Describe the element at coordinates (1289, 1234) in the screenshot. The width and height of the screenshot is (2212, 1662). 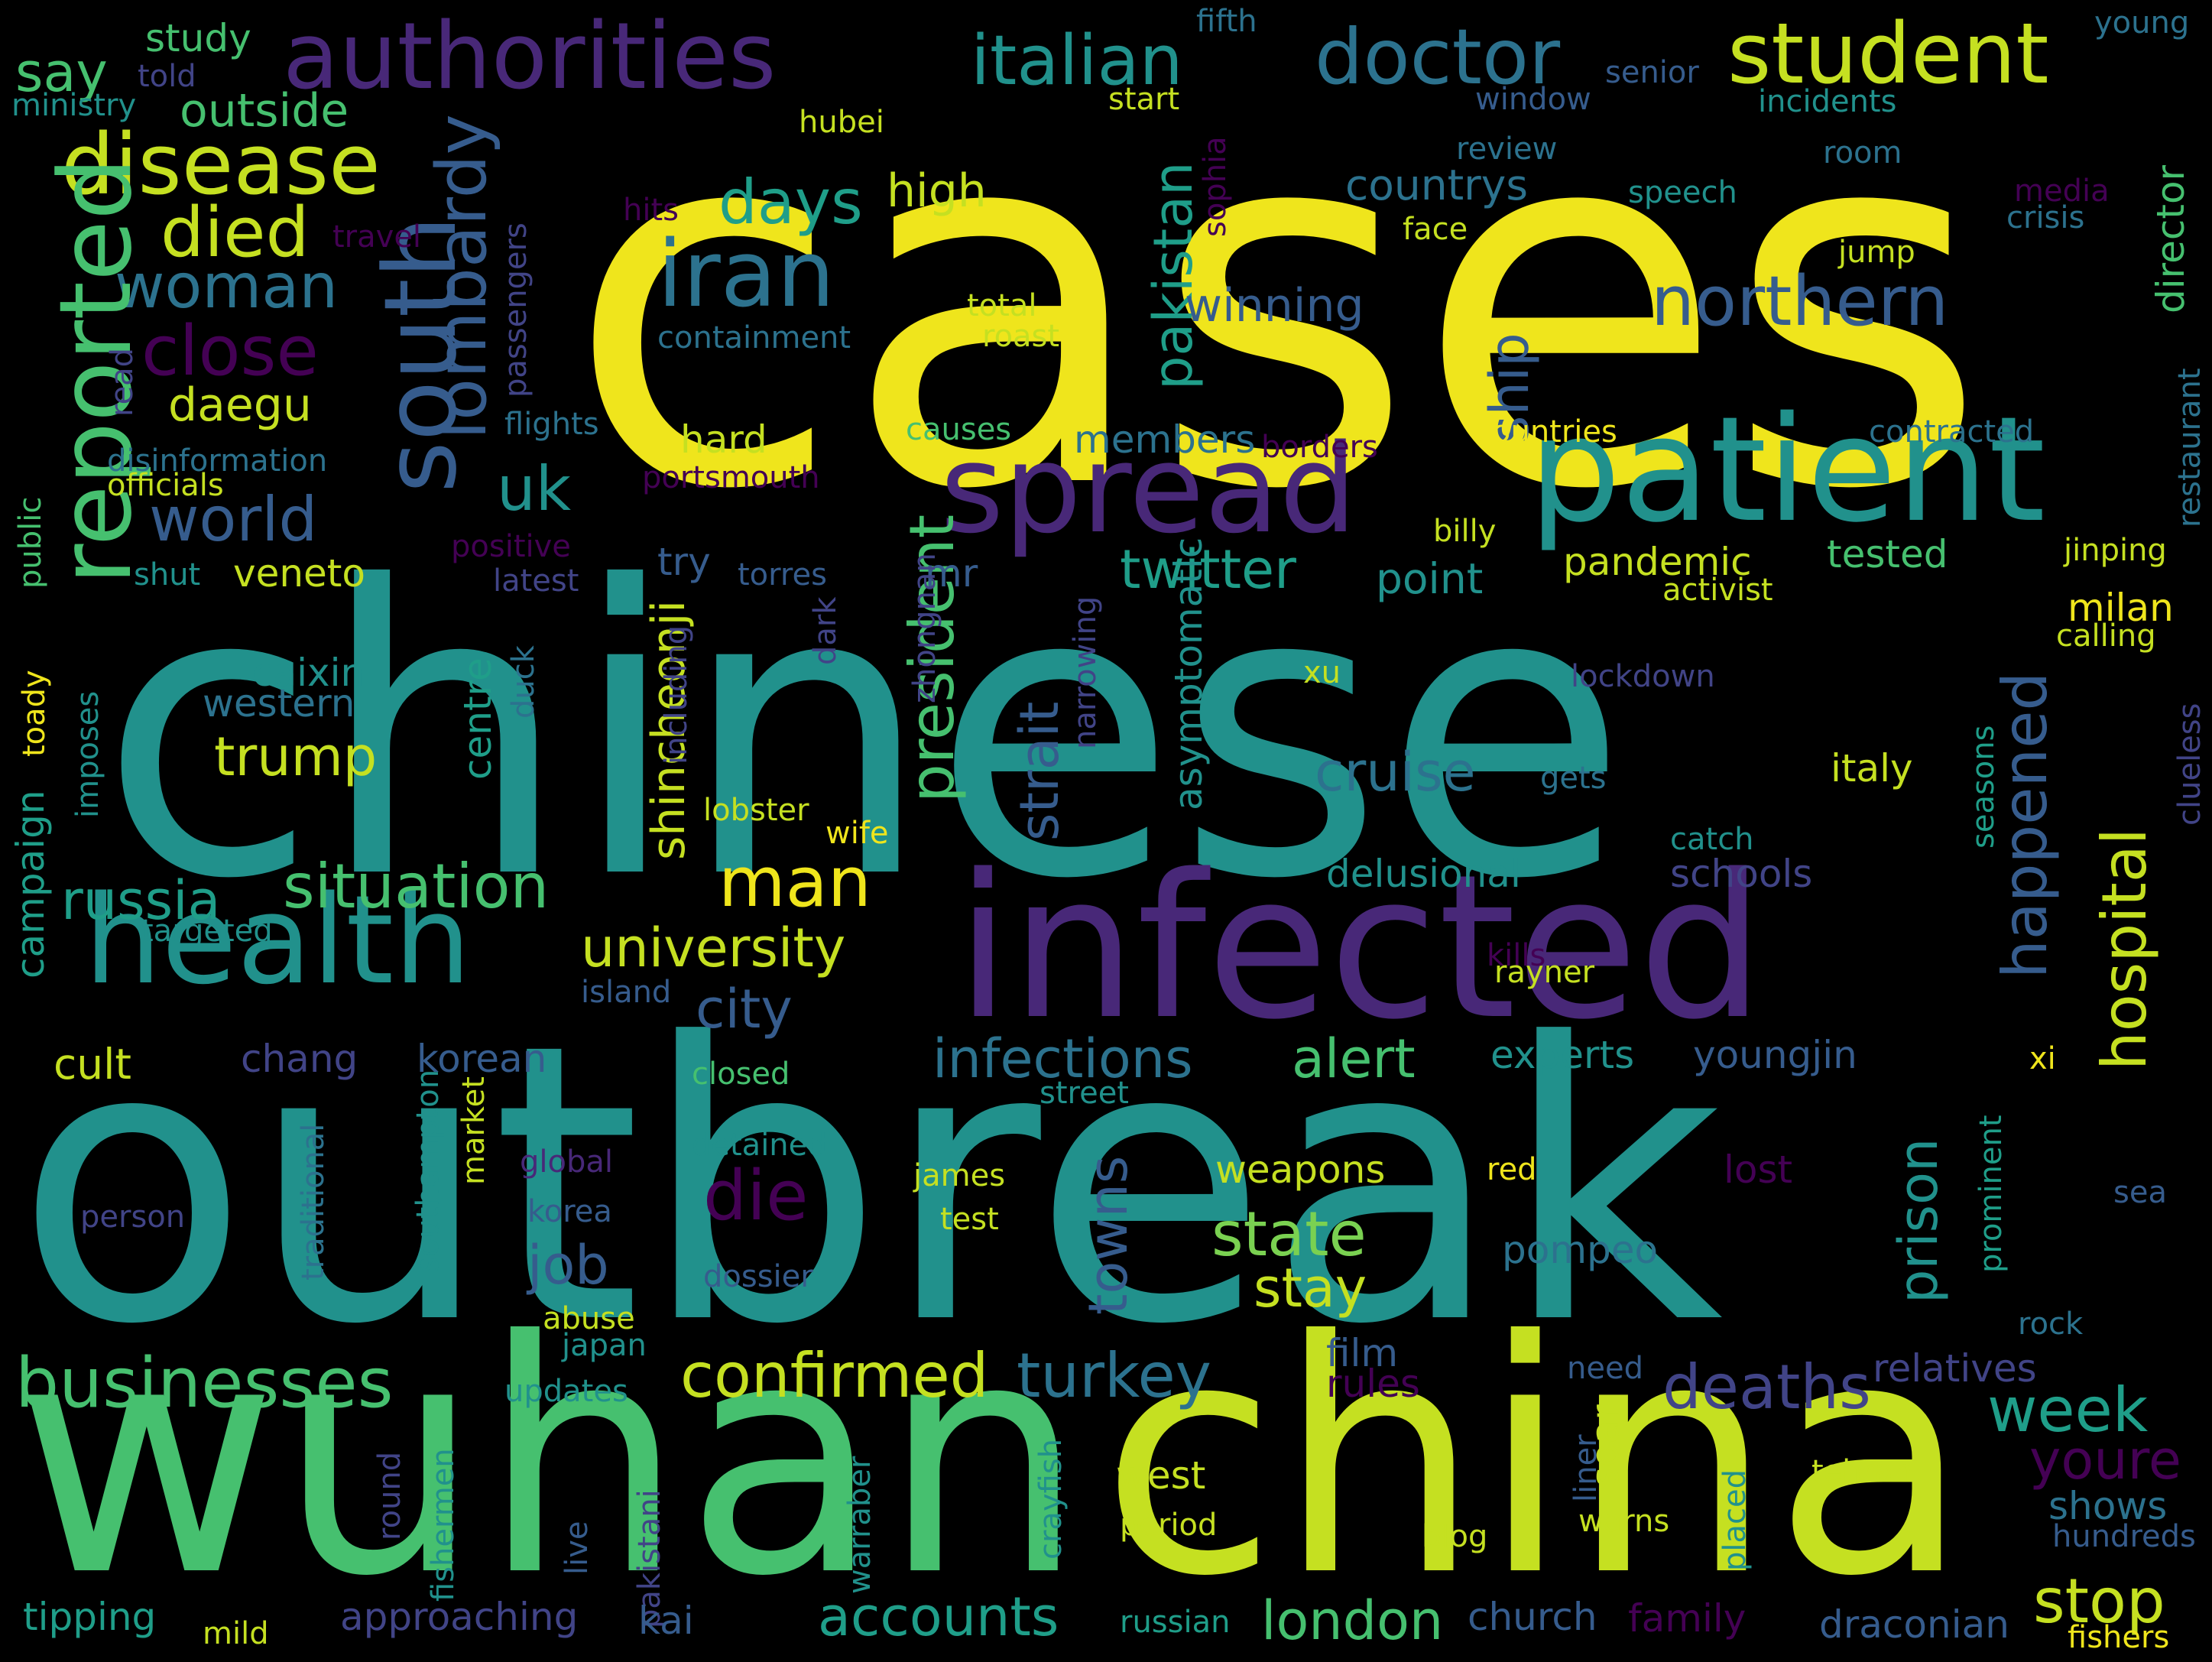
I see `word-state: state` at that location.